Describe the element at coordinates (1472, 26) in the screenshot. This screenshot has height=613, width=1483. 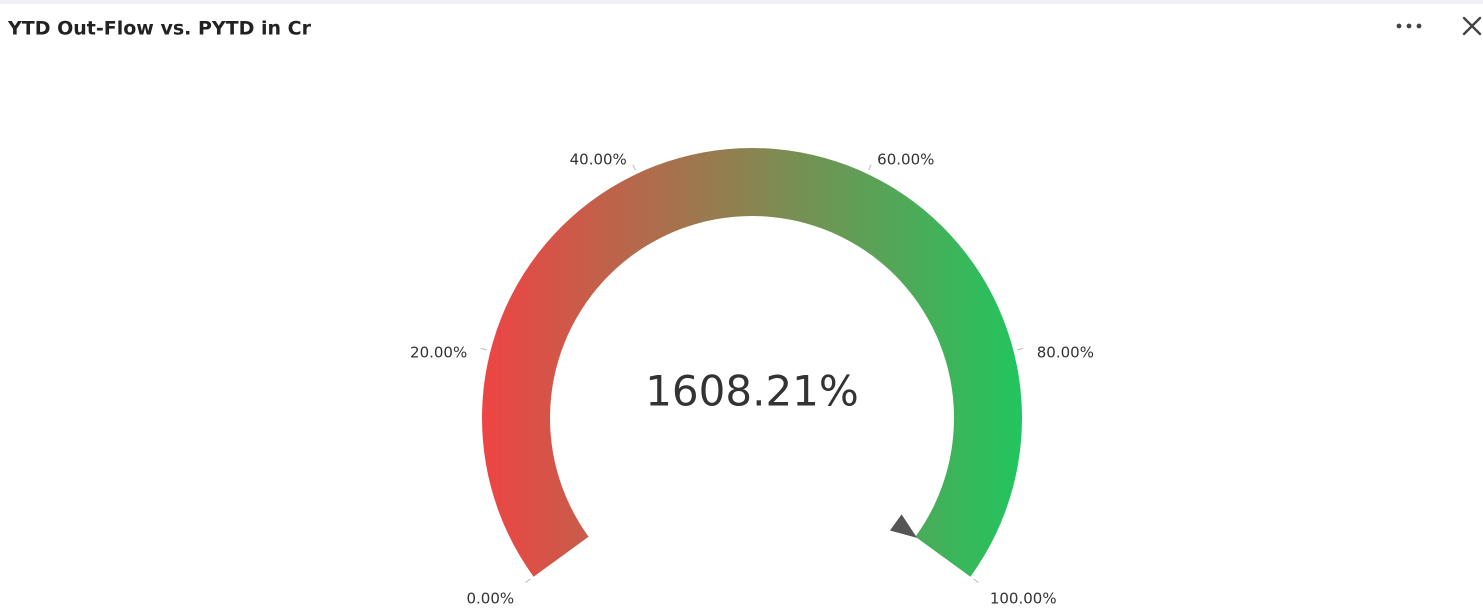
I see `close-button` at that location.